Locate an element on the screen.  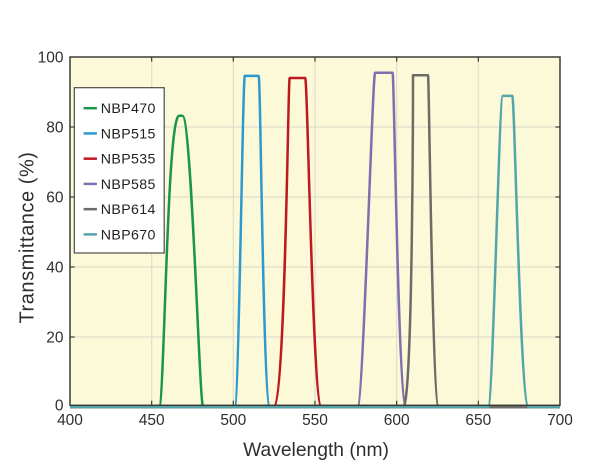
svg-text: 80 is located at coordinates (55, 127).